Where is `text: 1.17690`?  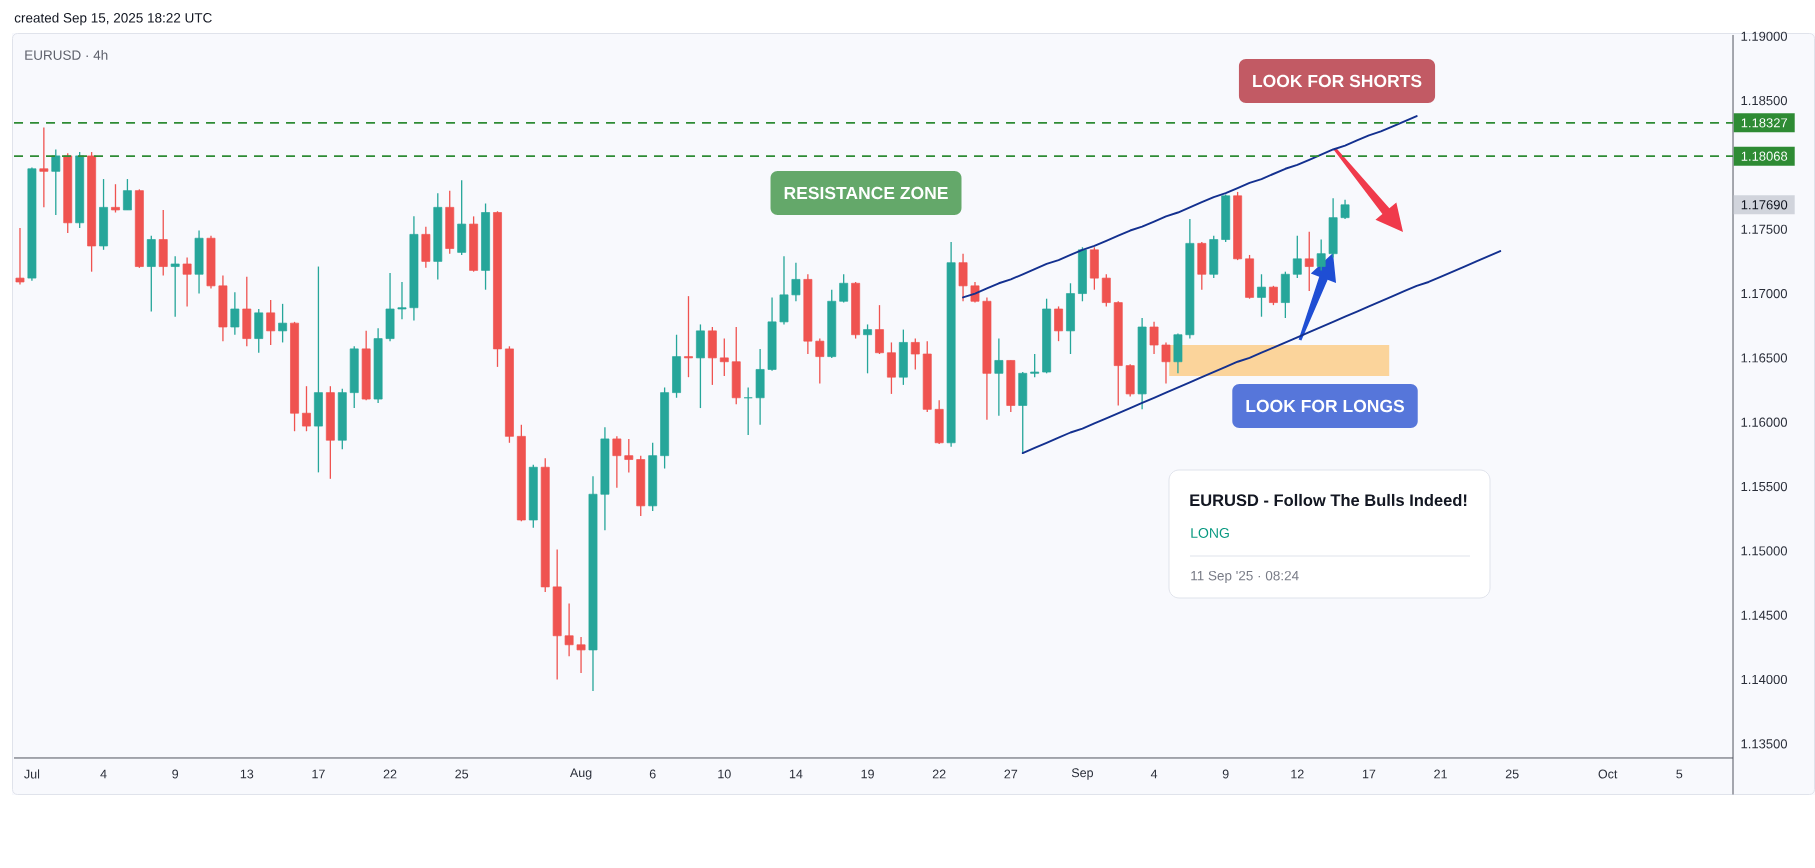
text: 1.17690 is located at coordinates (1764, 205).